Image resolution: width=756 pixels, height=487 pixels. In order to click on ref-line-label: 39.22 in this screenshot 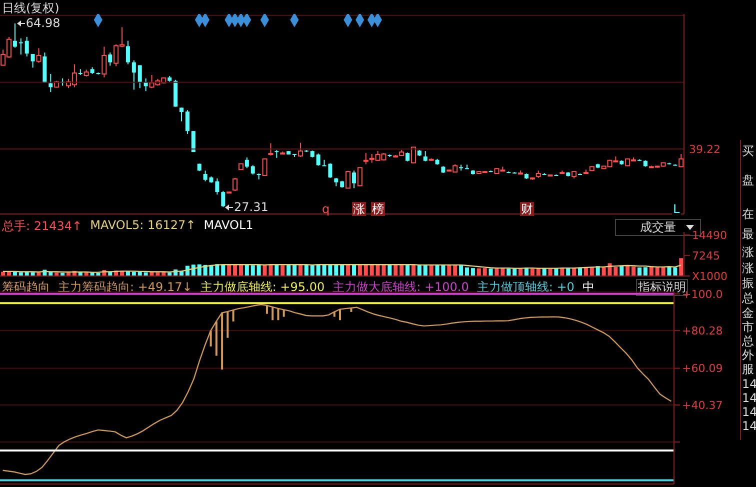, I will do `click(704, 149)`.